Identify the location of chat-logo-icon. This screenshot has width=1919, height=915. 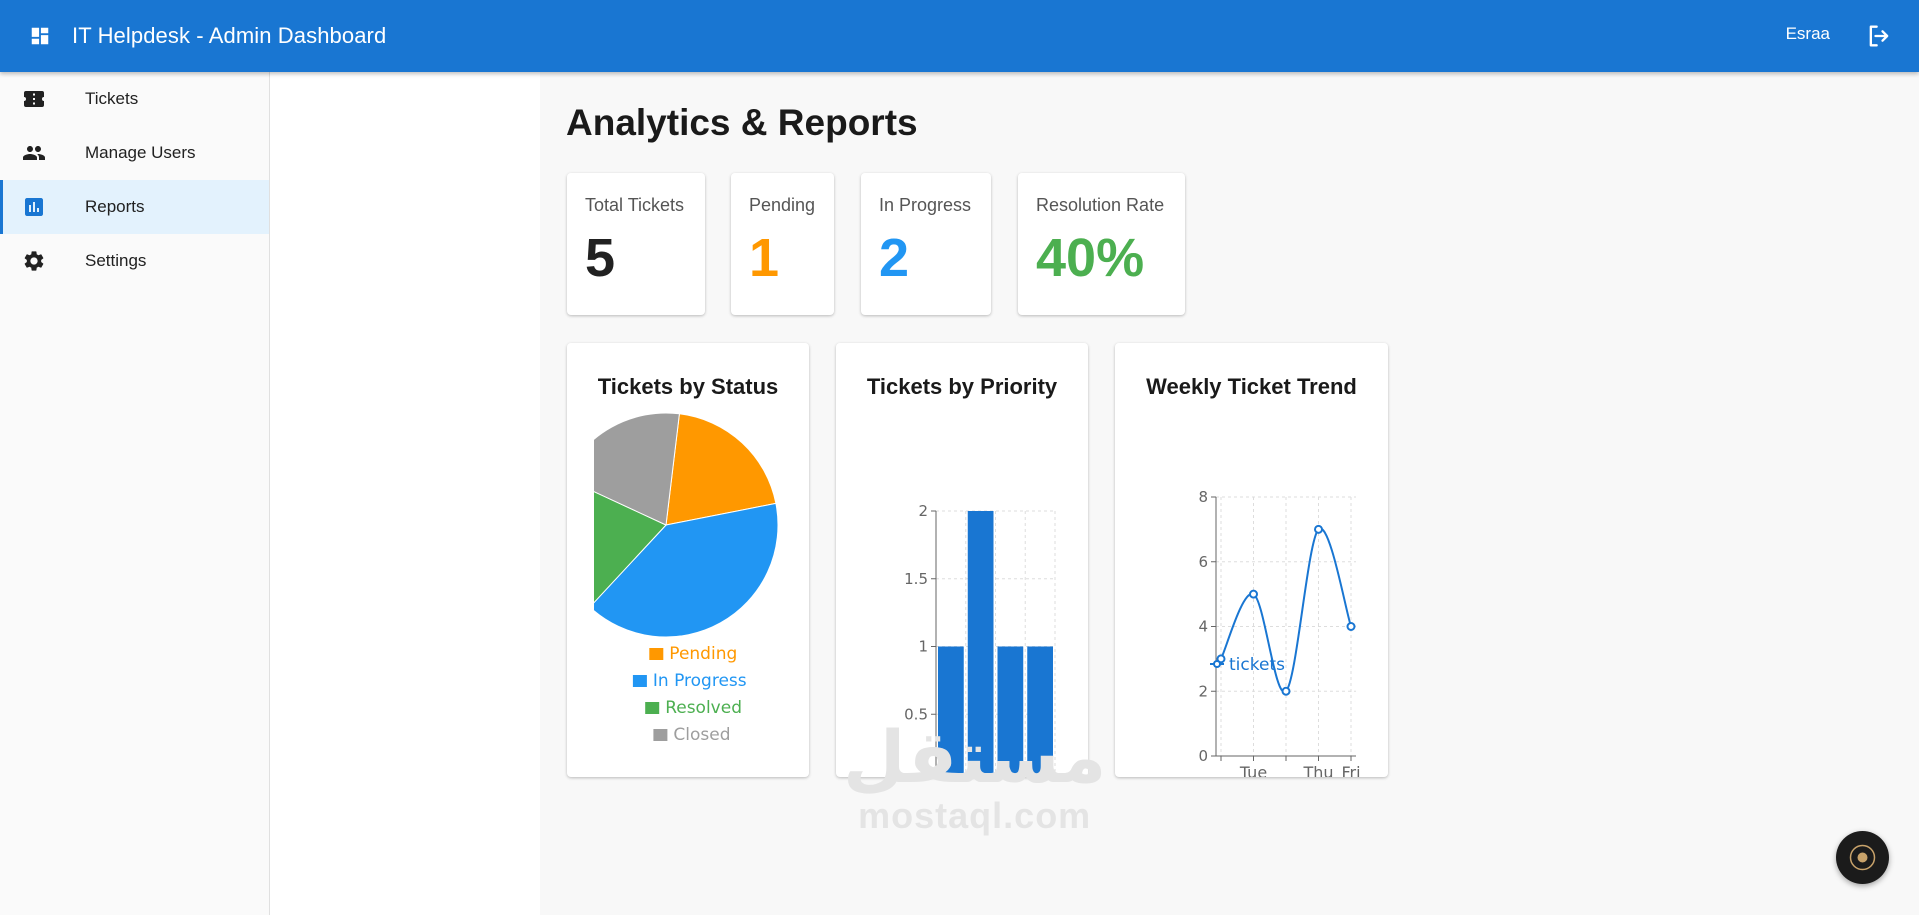
(1862, 857).